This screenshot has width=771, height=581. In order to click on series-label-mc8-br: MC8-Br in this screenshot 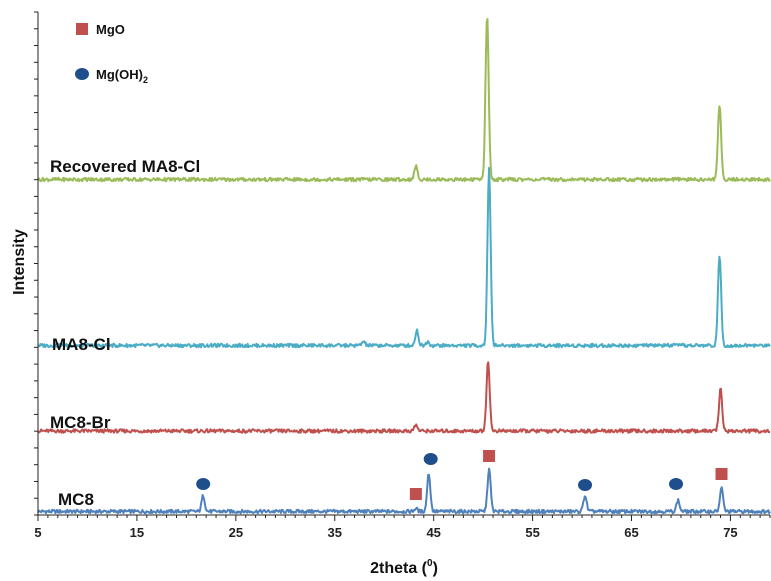, I will do `click(80, 422)`.